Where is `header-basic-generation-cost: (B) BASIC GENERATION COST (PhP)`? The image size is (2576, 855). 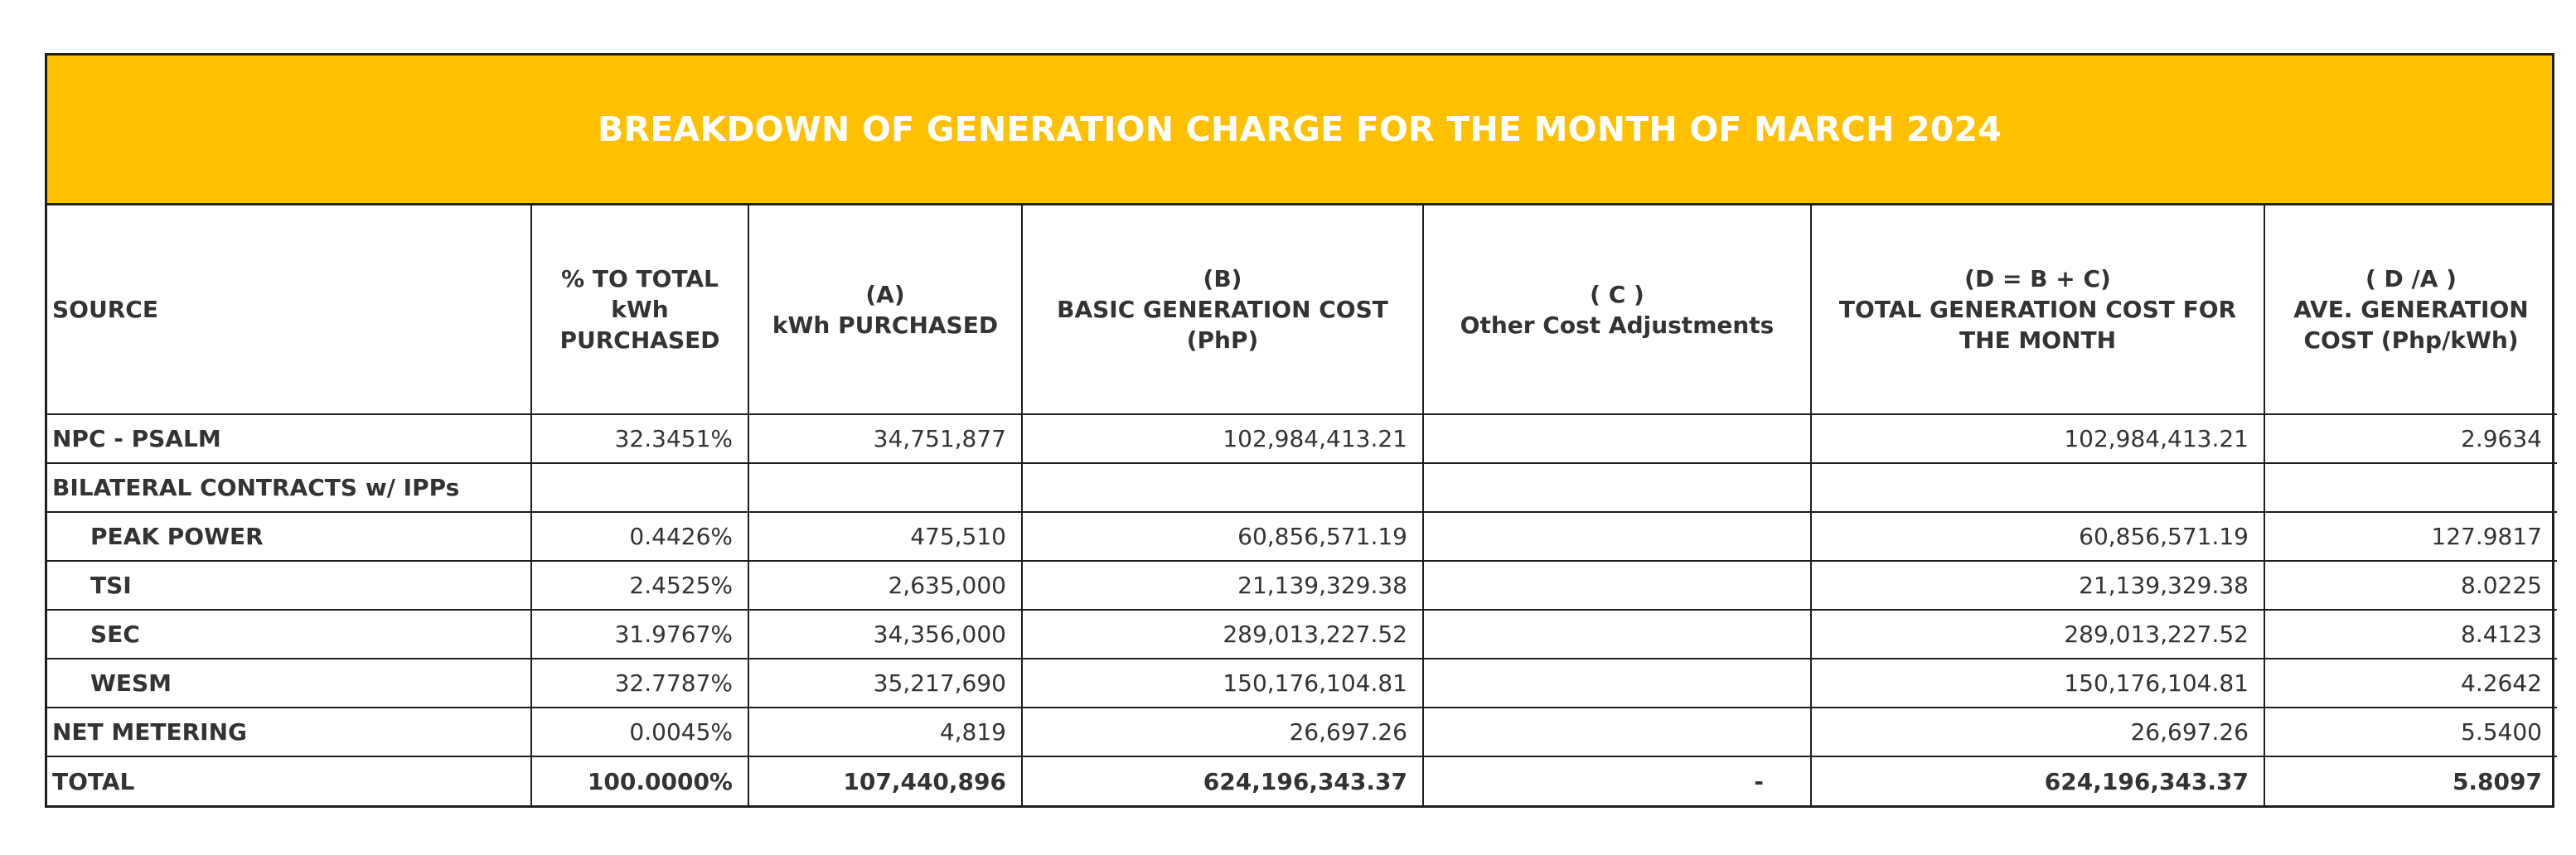 header-basic-generation-cost: (B) BASIC GENERATION COST (PhP) is located at coordinates (1222, 310).